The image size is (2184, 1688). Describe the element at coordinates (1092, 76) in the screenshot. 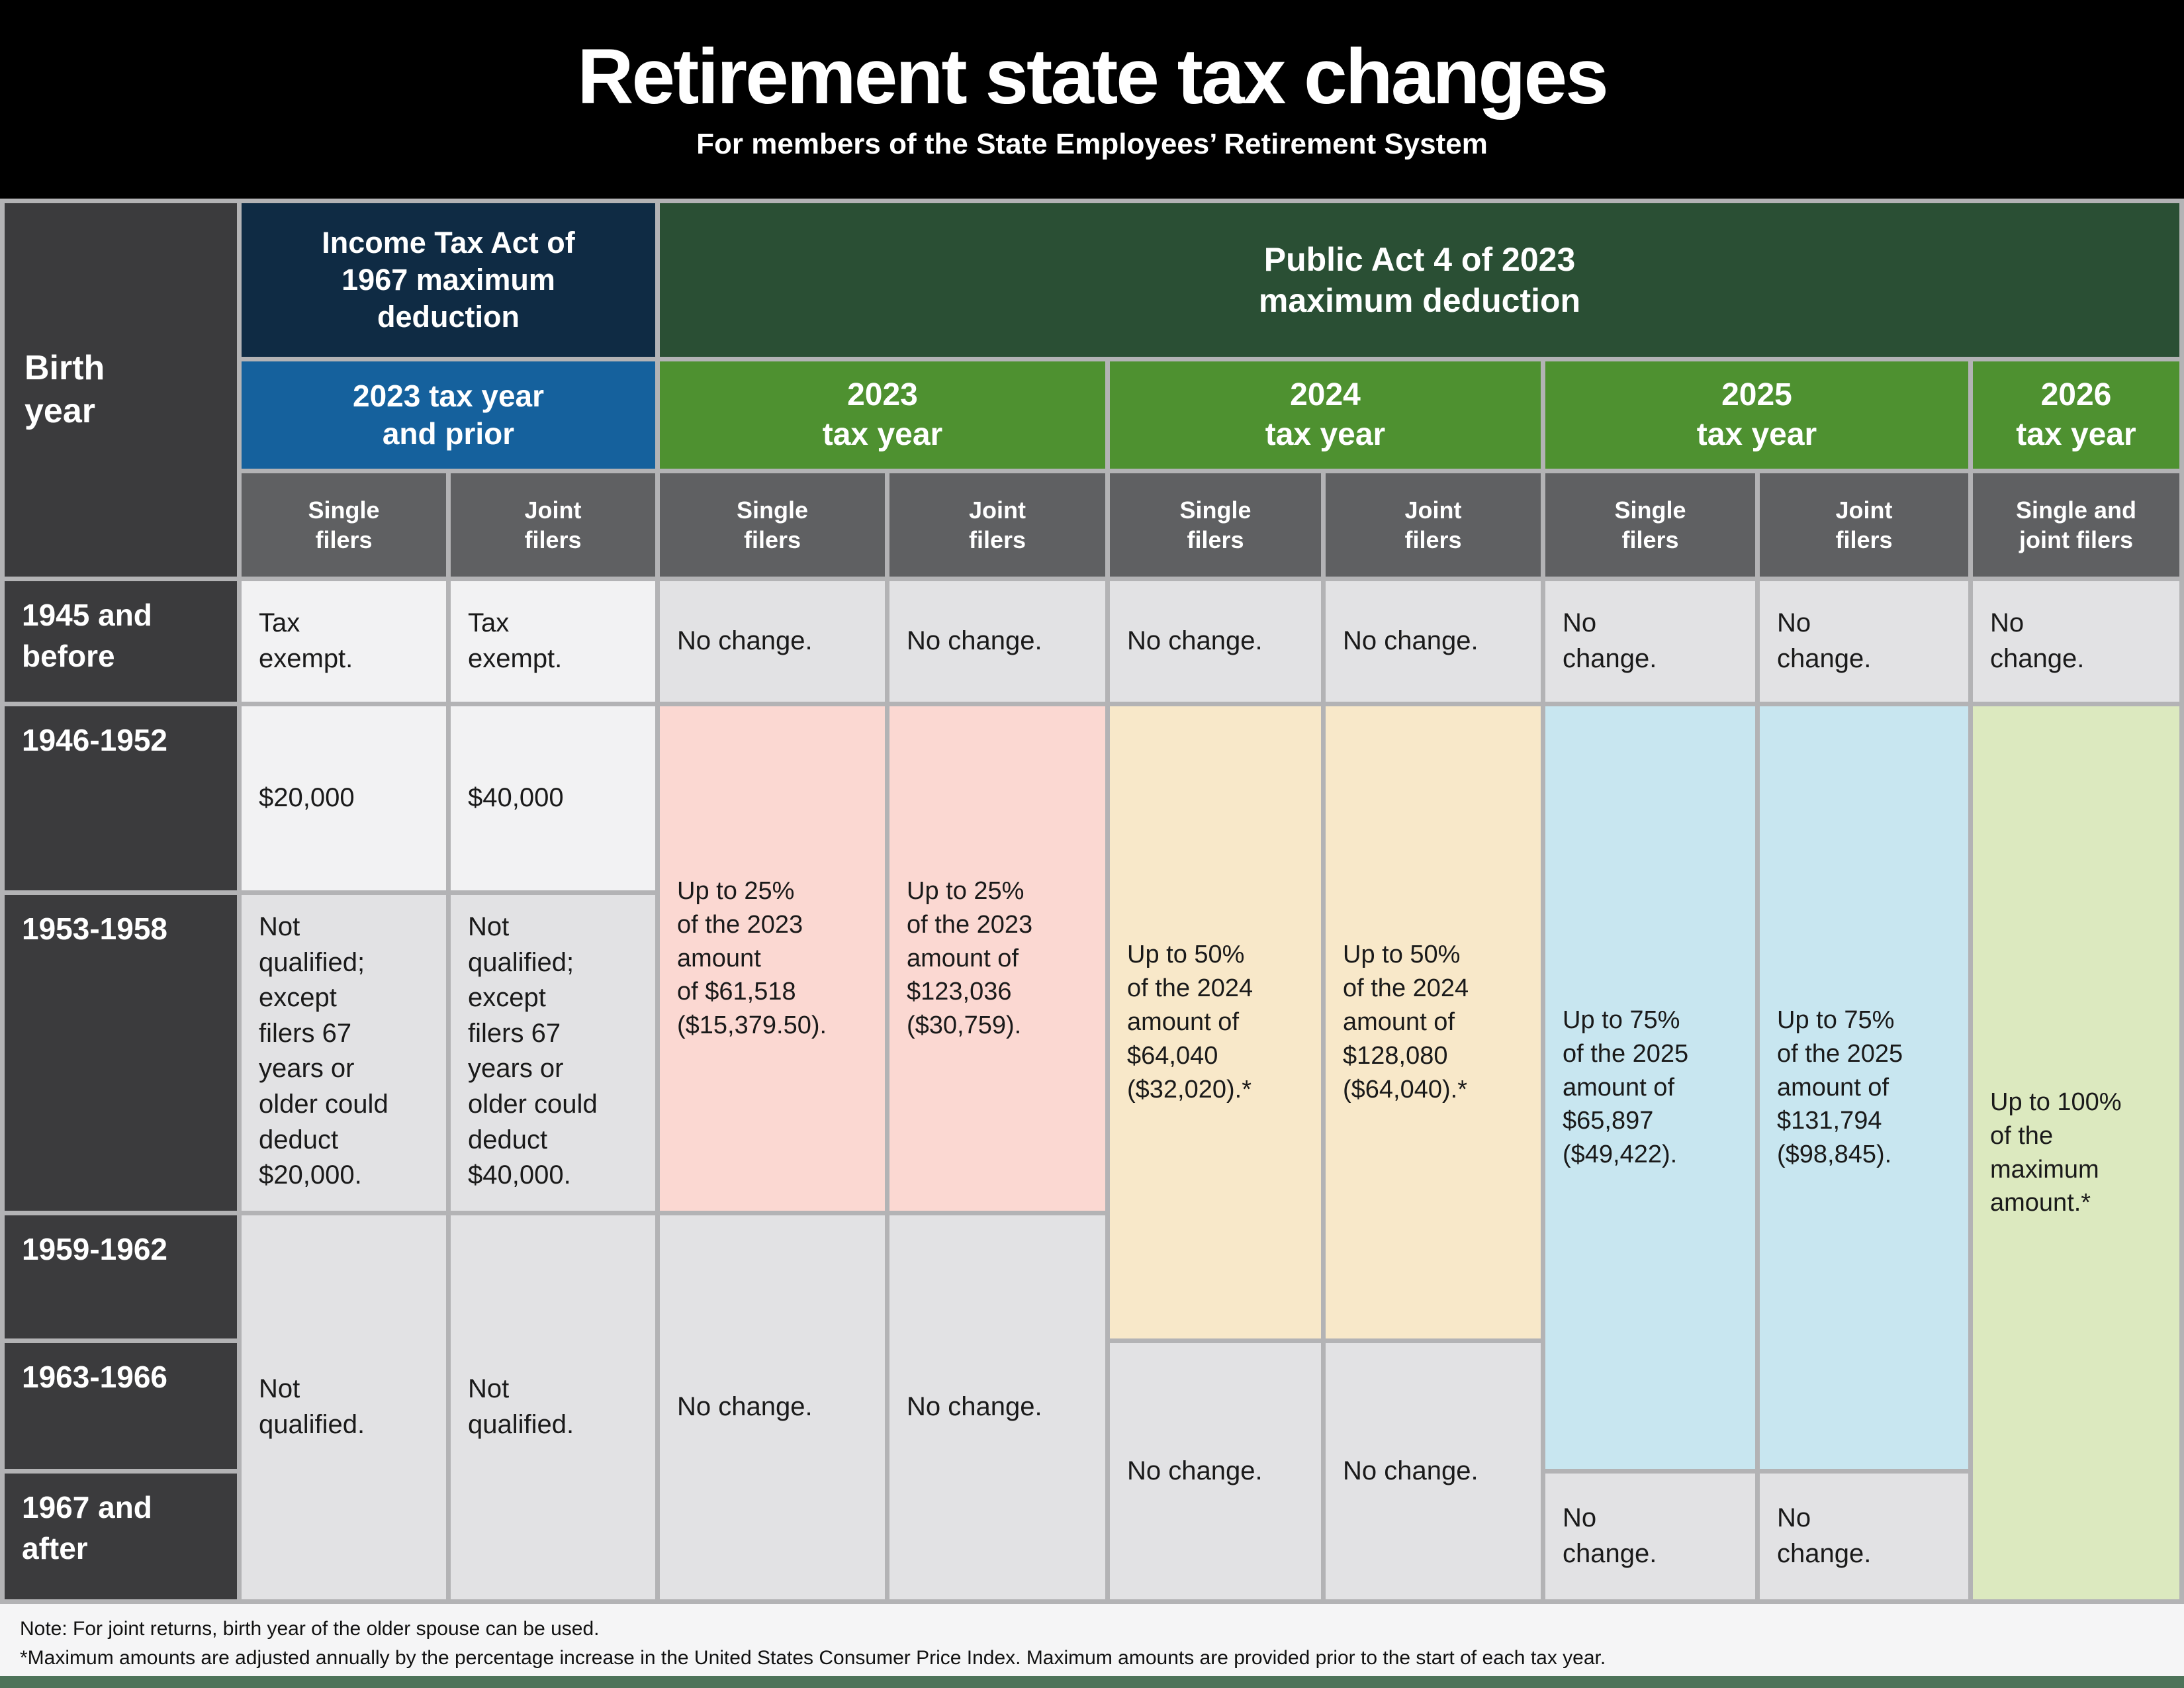

I see `page-title: Retirement state tax changes` at that location.